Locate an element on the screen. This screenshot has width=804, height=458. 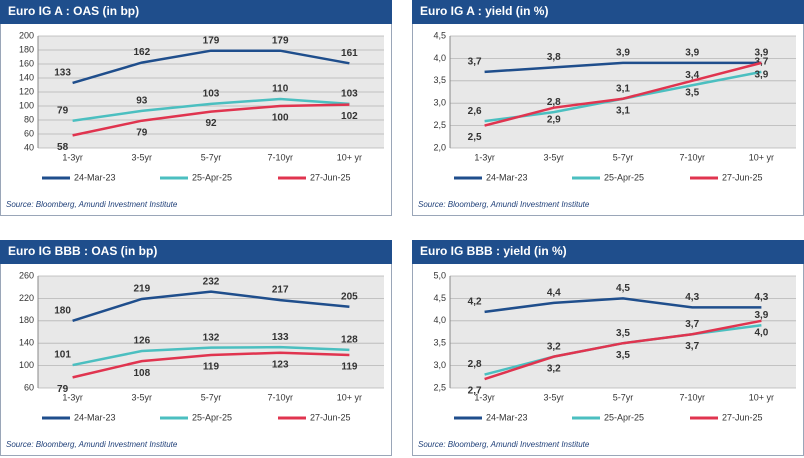
chart-title: Euro IG BBB : yield (in %) is located at coordinates (493, 251).